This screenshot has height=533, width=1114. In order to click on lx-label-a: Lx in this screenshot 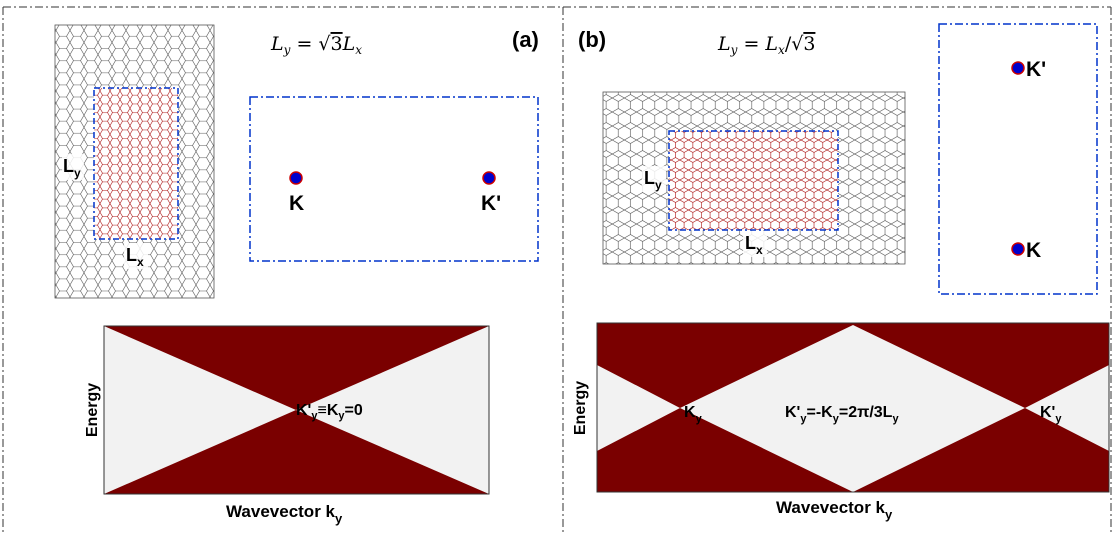, I will do `click(135, 257)`.